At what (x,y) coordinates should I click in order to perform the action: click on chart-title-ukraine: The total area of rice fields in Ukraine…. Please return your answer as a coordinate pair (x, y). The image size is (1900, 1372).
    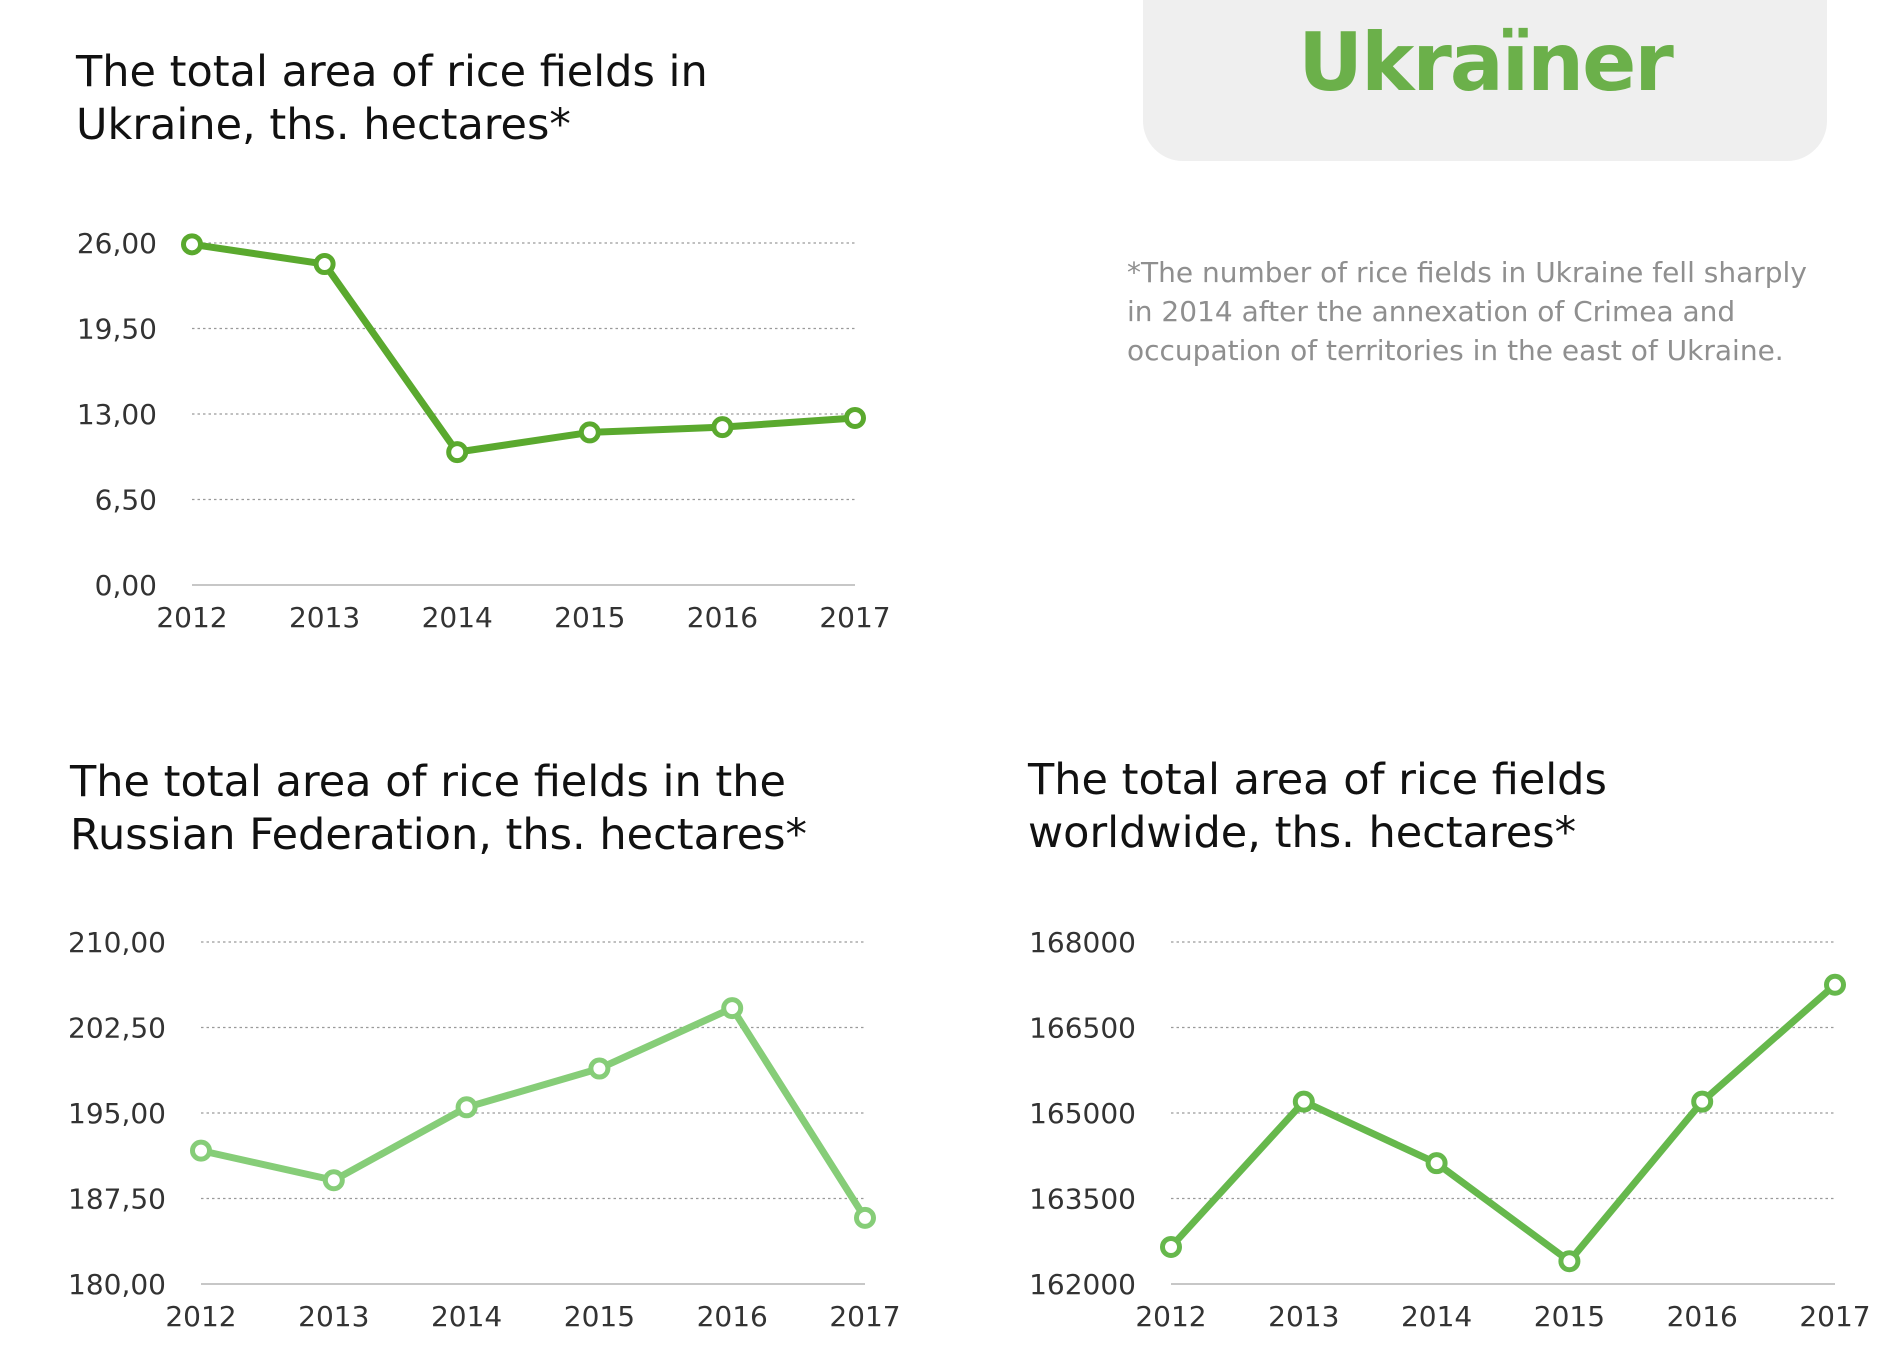
    Looking at the image, I should click on (392, 99).